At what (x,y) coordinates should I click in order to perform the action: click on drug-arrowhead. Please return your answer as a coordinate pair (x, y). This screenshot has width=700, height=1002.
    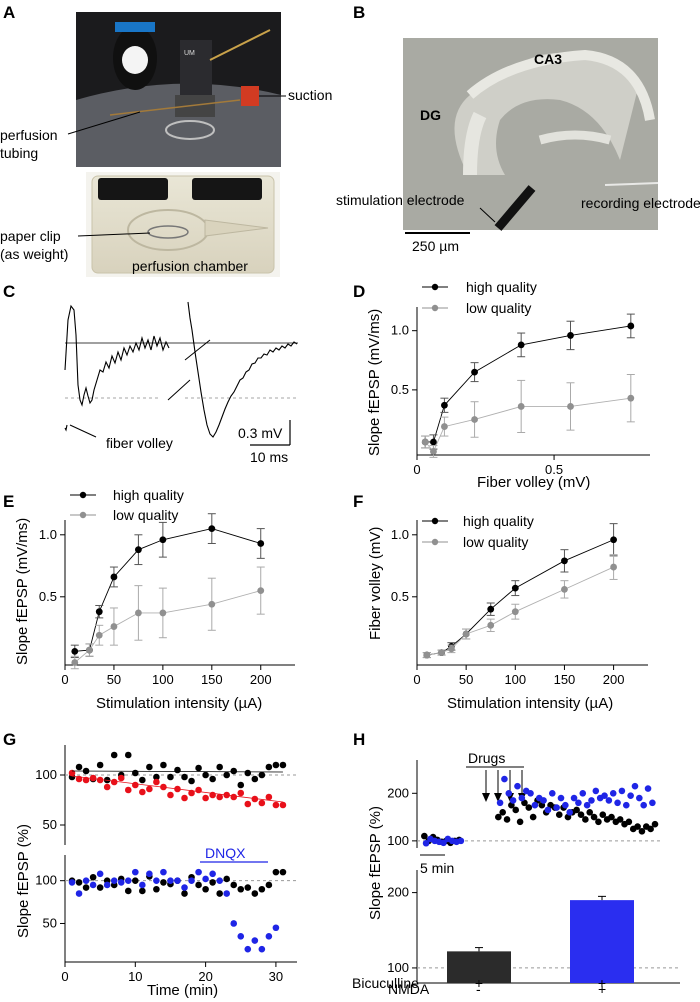
    Looking at the image, I should click on (486, 797).